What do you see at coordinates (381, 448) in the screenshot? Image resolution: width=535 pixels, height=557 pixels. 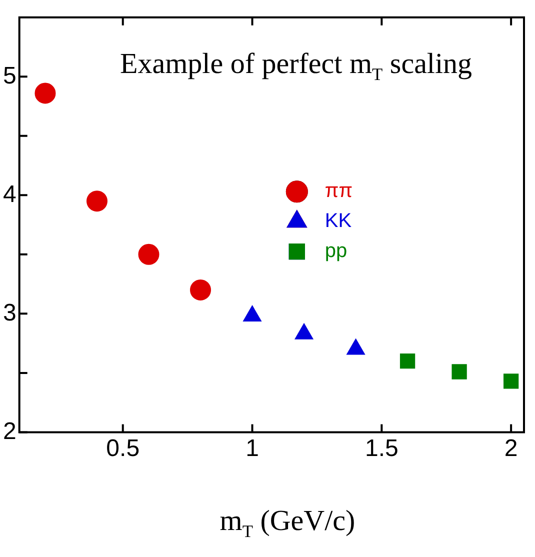 I see `x-tick-label: 1.5` at bounding box center [381, 448].